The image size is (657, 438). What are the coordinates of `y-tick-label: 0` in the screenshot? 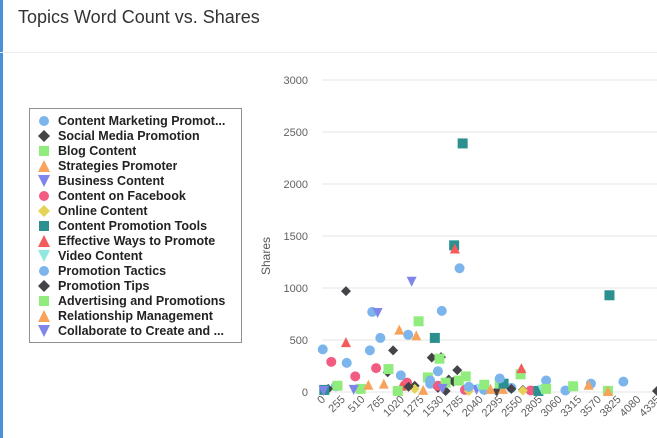 It's located at (305, 393).